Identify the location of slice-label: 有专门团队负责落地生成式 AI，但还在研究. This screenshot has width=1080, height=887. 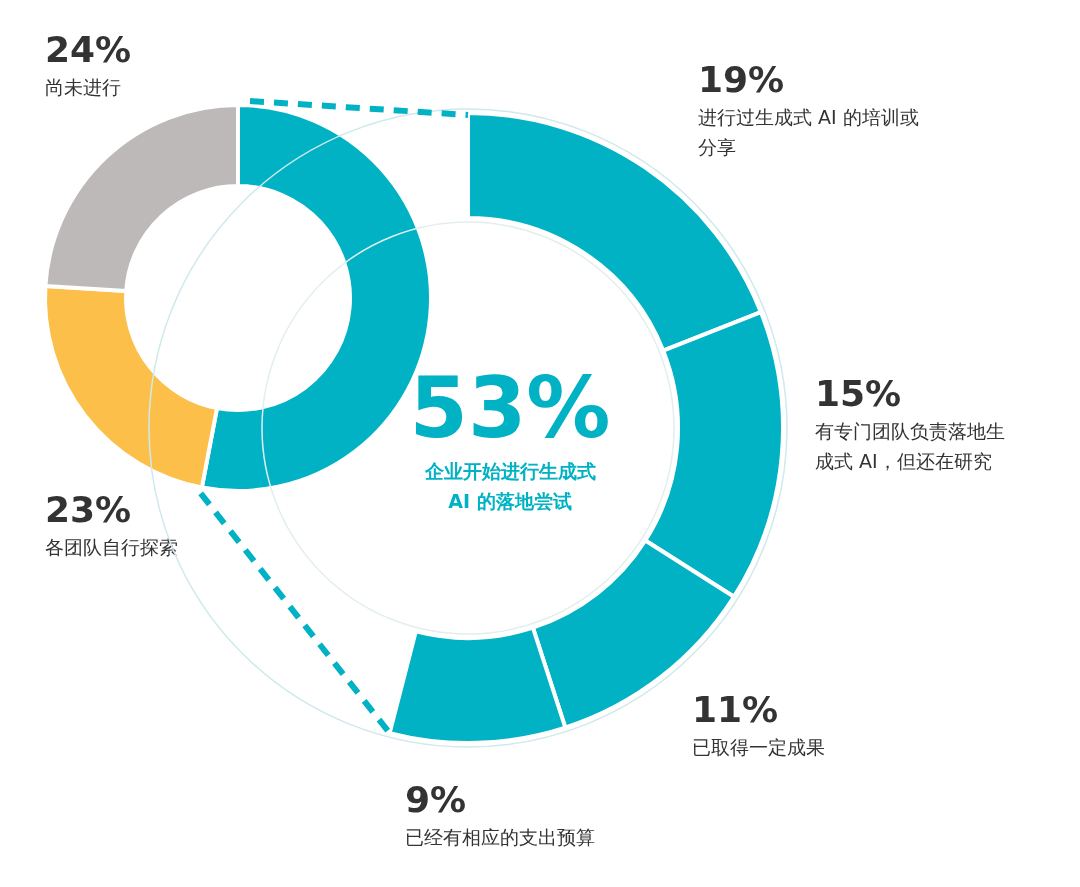
(910, 446).